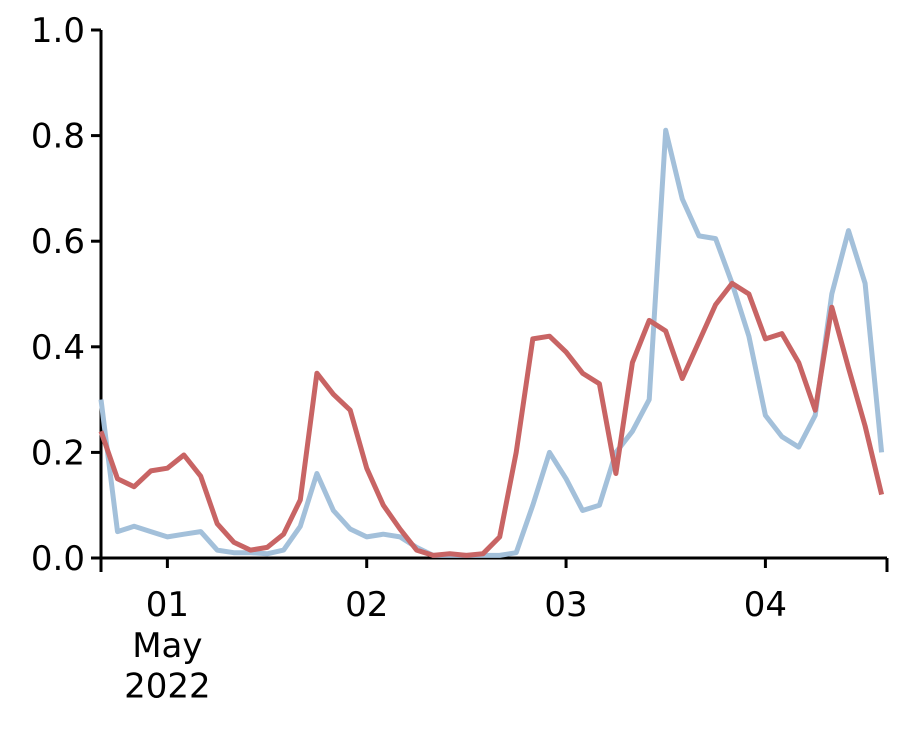 This screenshot has width=900, height=750. I want to click on x-tick-label: 03, so click(565, 605).